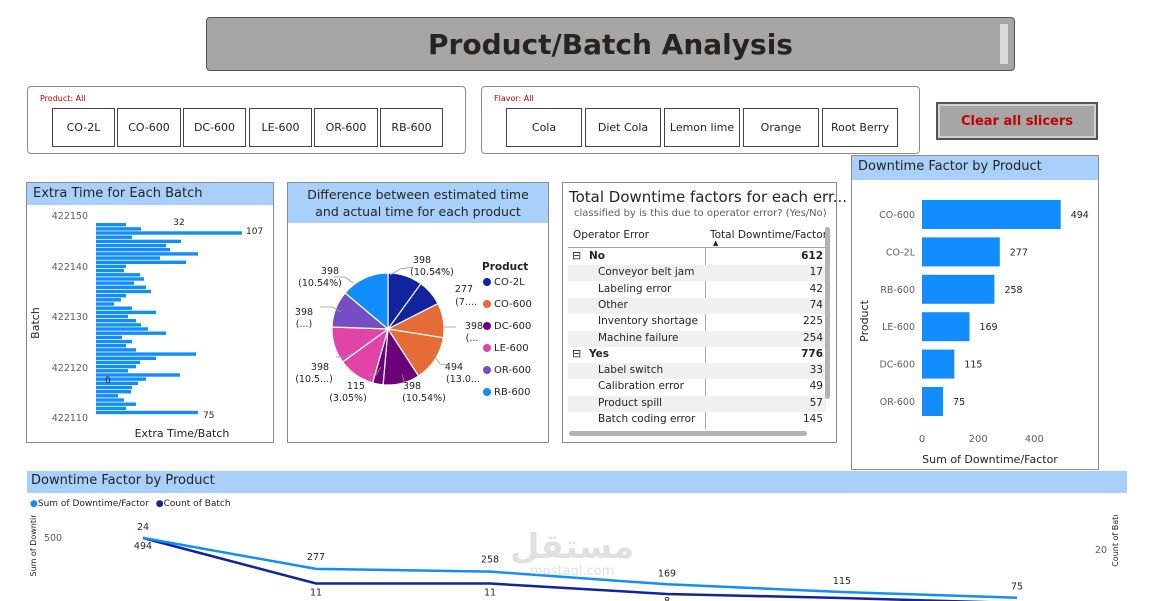 Image resolution: width=1158 pixels, height=601 pixels. Describe the element at coordinates (1004, 44) in the screenshot. I see `scrollbar-grip` at that location.